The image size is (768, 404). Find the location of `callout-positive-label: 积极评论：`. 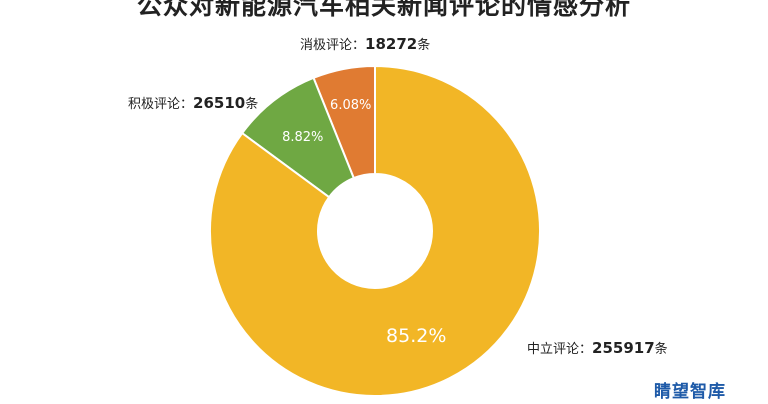

callout-positive-label: 积极评论： is located at coordinates (161, 104).